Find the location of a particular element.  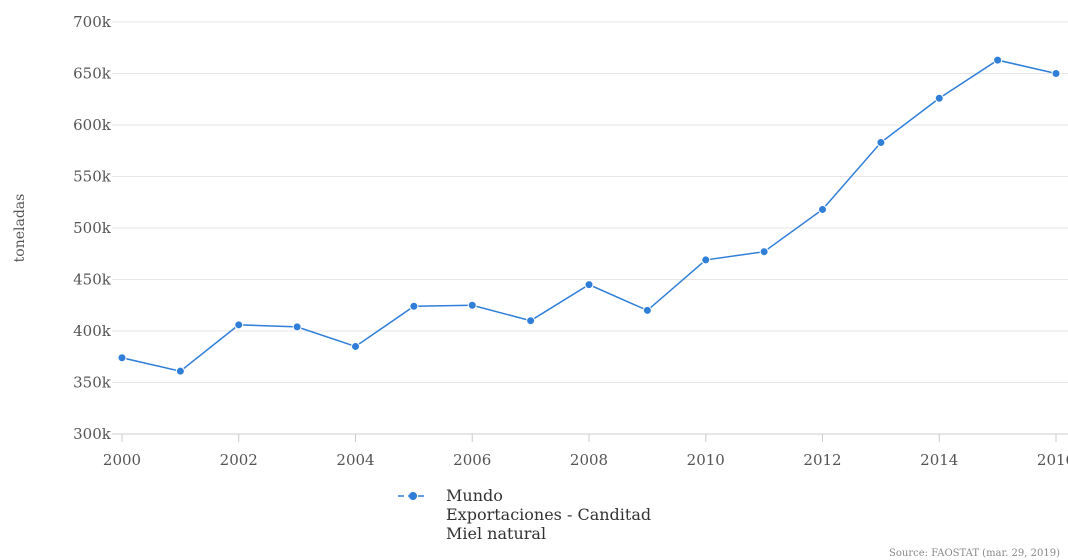

y-tick-label: 400k is located at coordinates (92, 331).